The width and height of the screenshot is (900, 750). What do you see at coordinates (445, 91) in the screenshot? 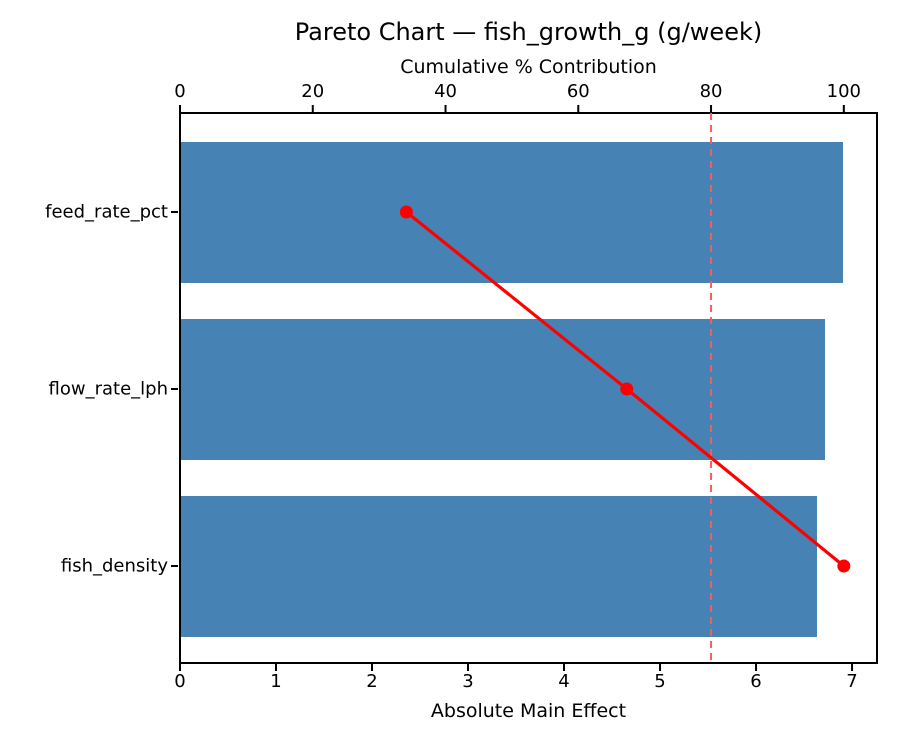
I see `top-tick-label-40: 40` at bounding box center [445, 91].